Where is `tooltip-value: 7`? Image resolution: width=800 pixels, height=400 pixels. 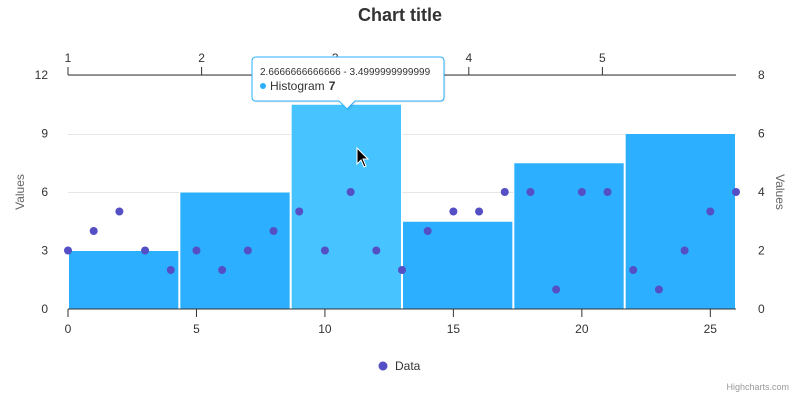
tooltip-value: 7 is located at coordinates (332, 86).